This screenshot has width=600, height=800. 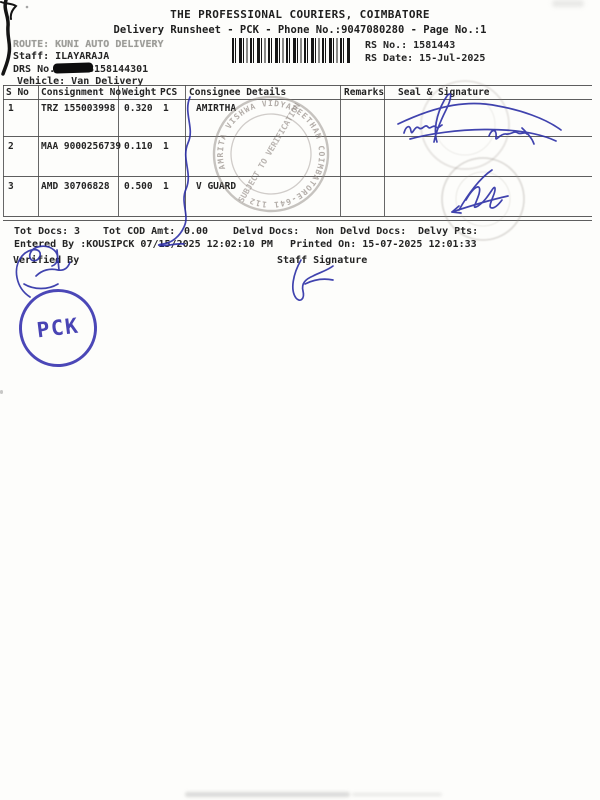 I want to click on cell-weight: 0.110, so click(x=138, y=146).